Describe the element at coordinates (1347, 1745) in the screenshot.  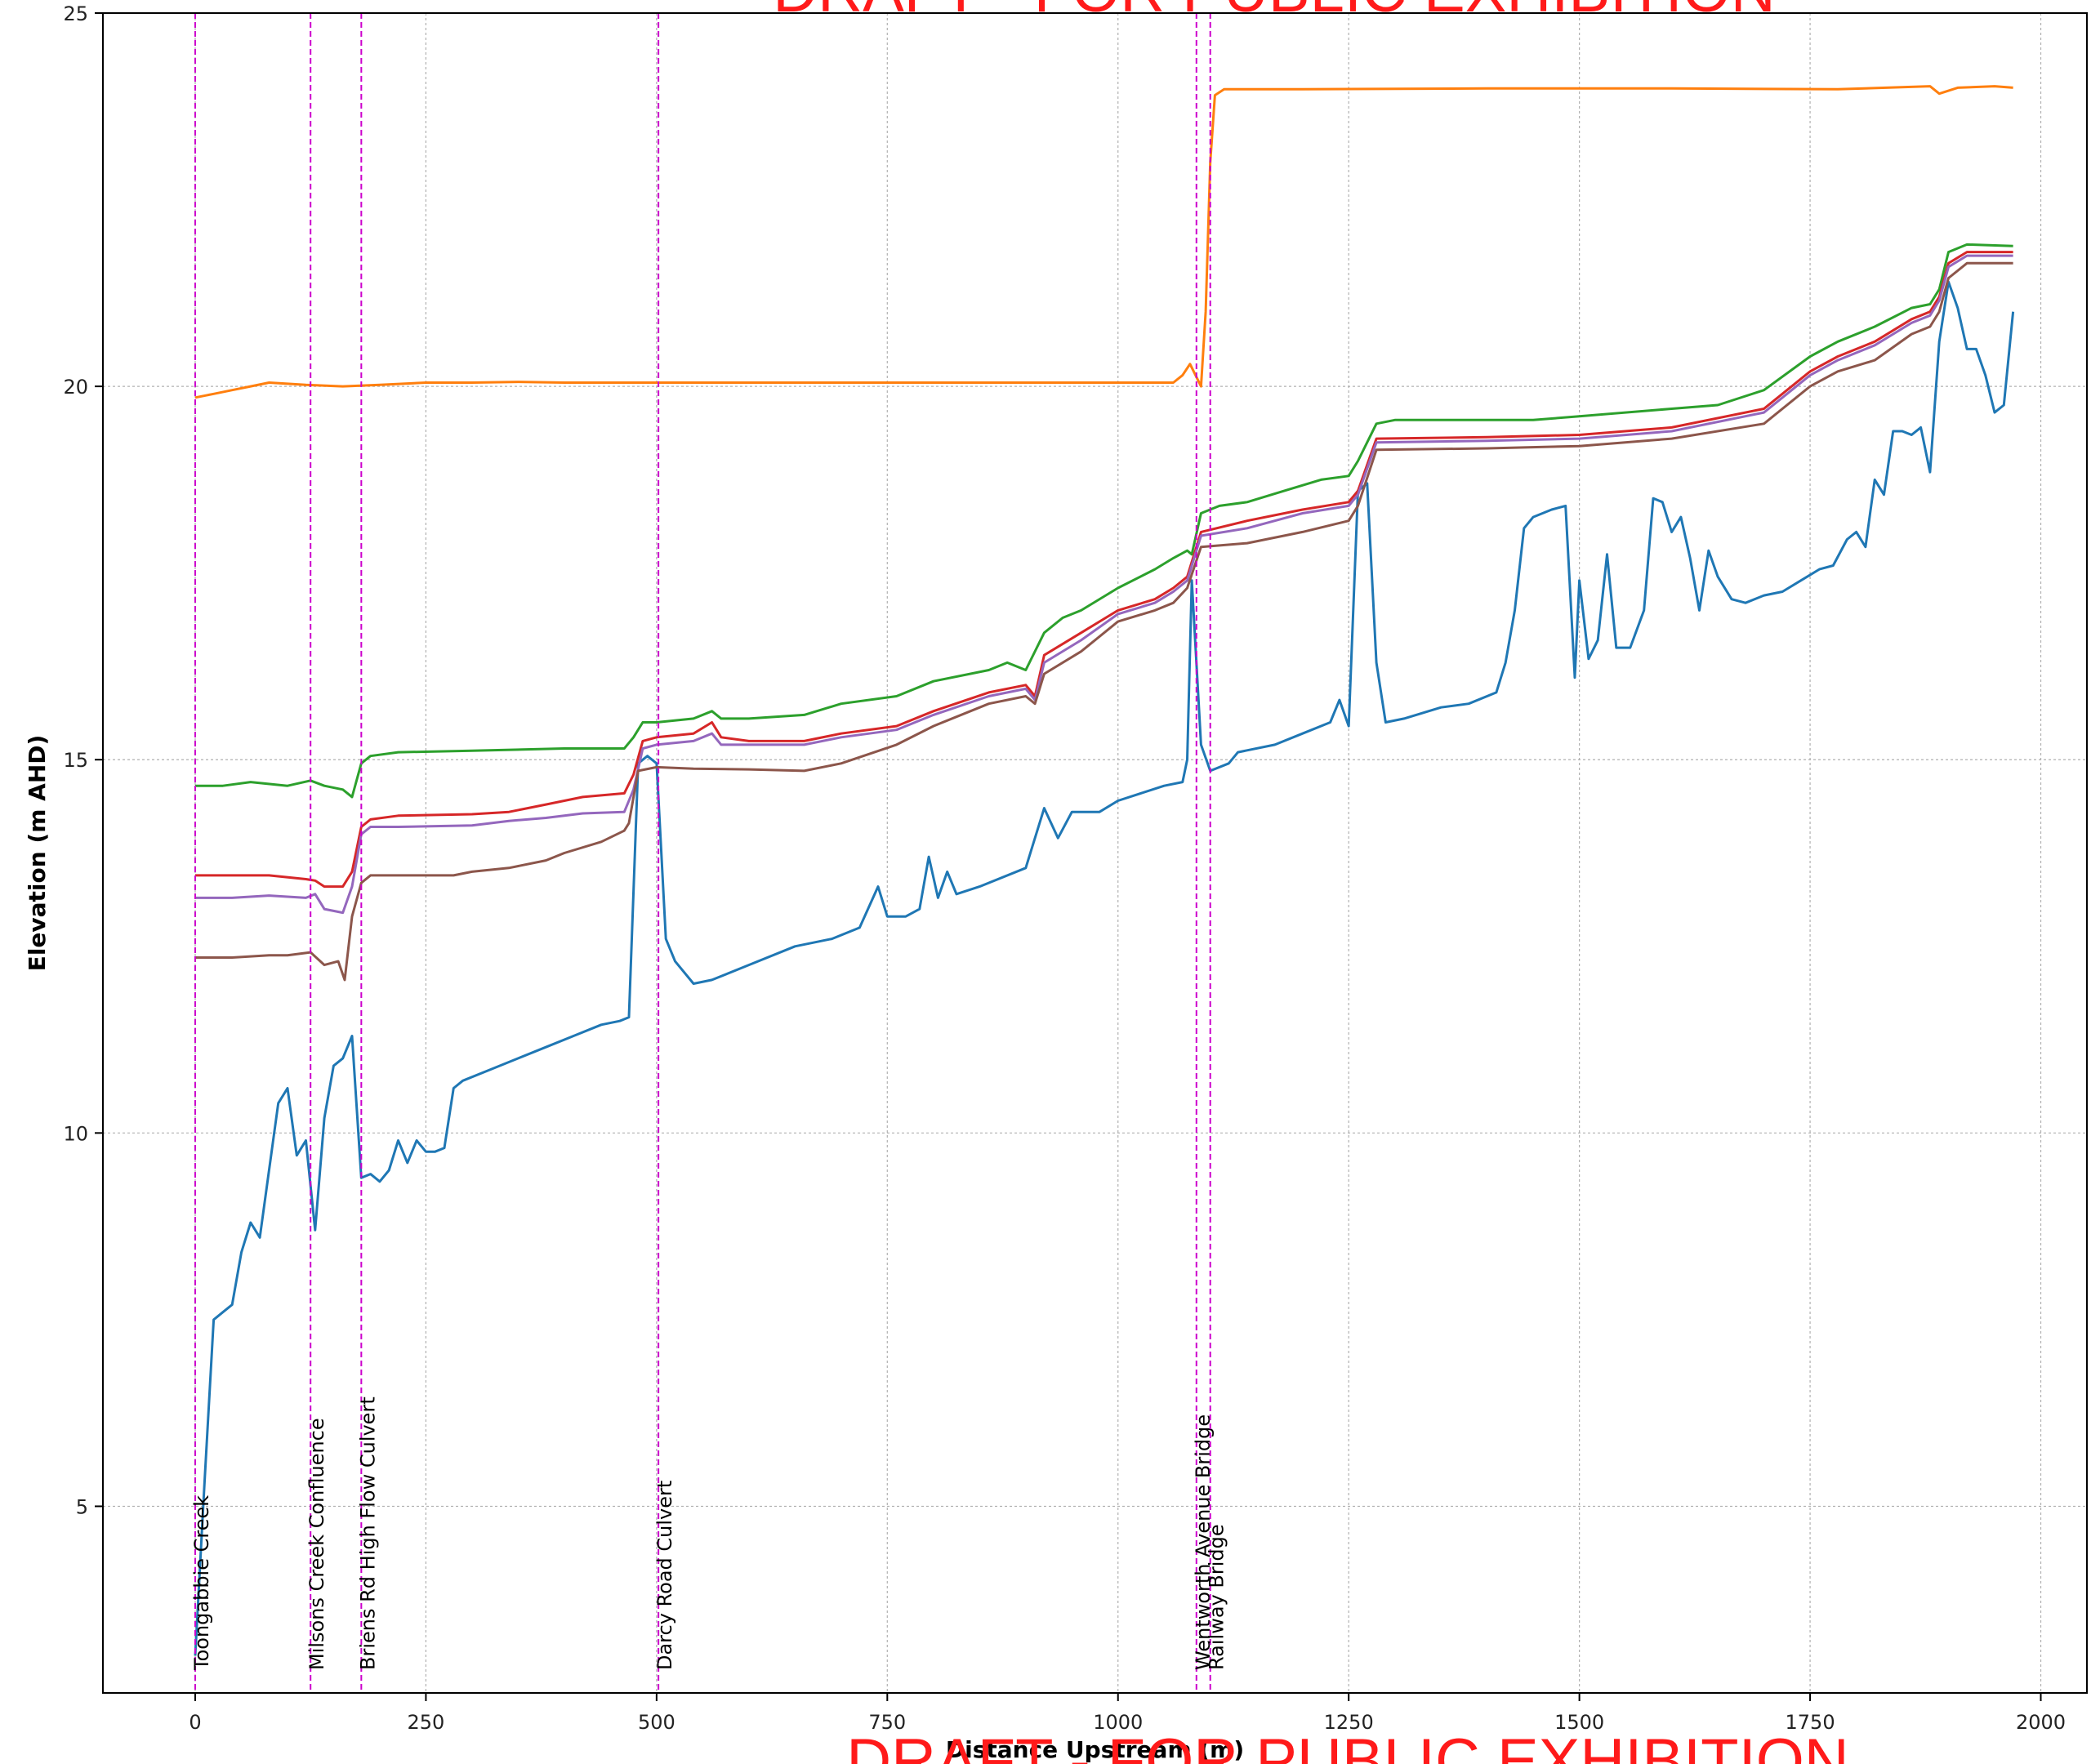
I see `watermark-bottom: DRAFT - FOR PUBLIC EXHIBITION` at that location.